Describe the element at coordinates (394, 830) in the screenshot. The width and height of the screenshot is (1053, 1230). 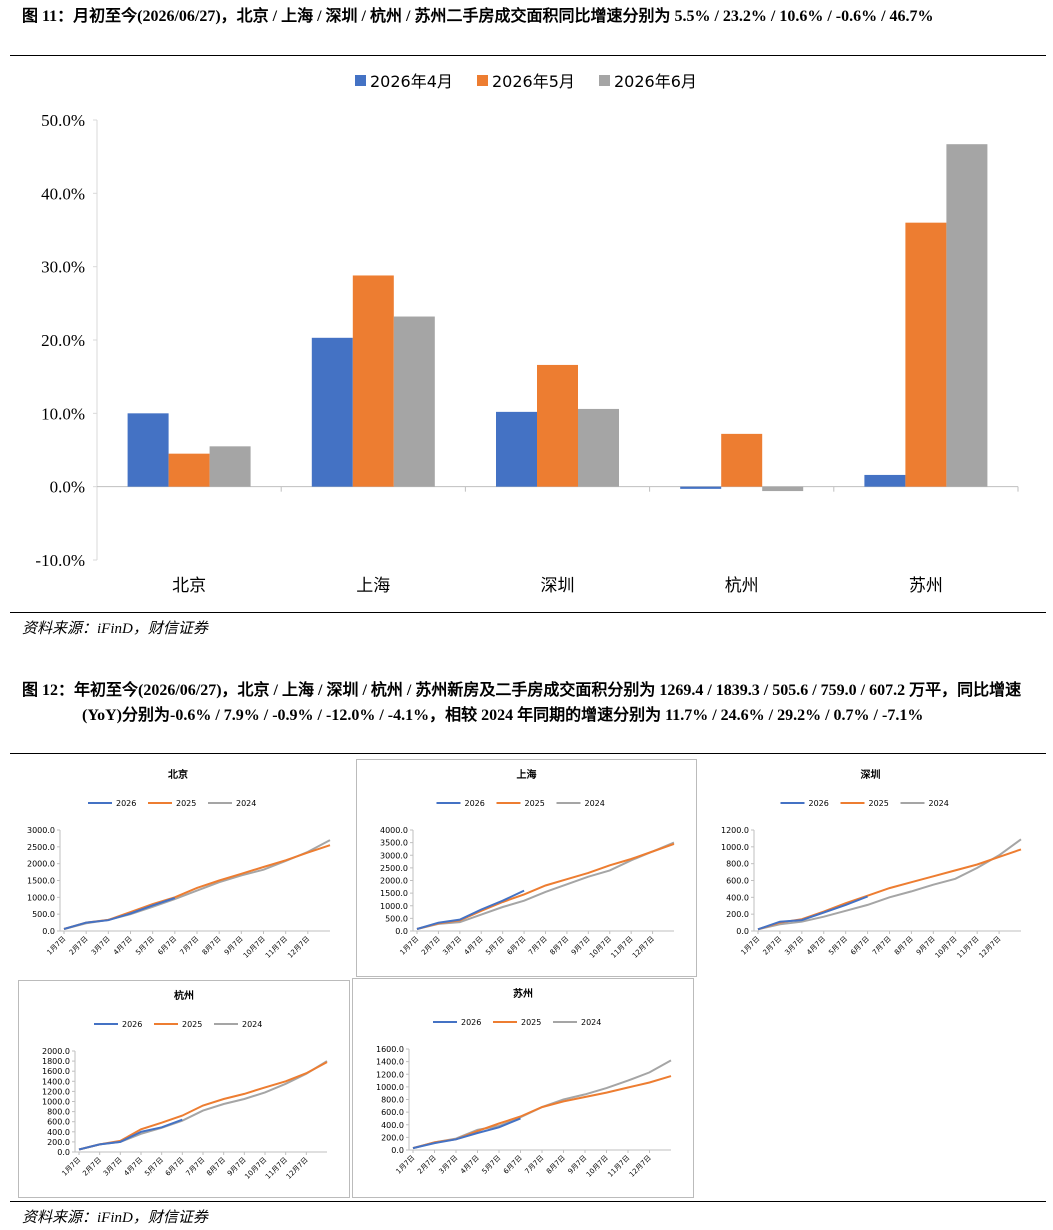
I see `y-tick-label: 4000.0` at that location.